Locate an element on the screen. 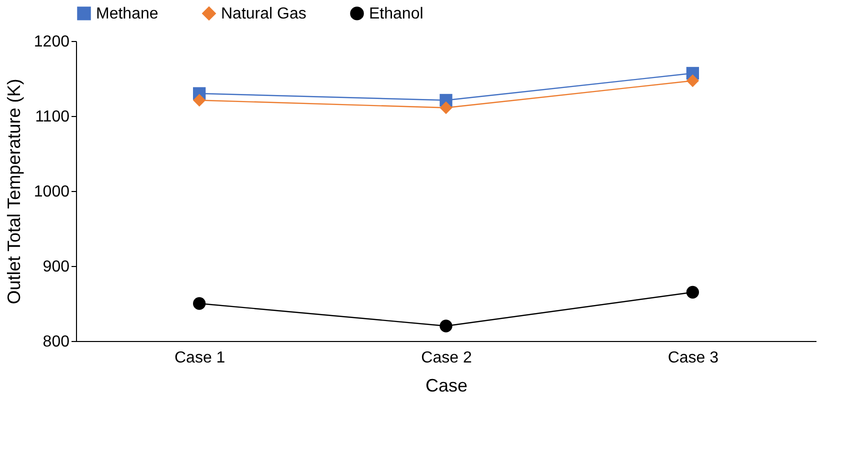 The width and height of the screenshot is (849, 456). y-tick-label: 900 is located at coordinates (56, 267).